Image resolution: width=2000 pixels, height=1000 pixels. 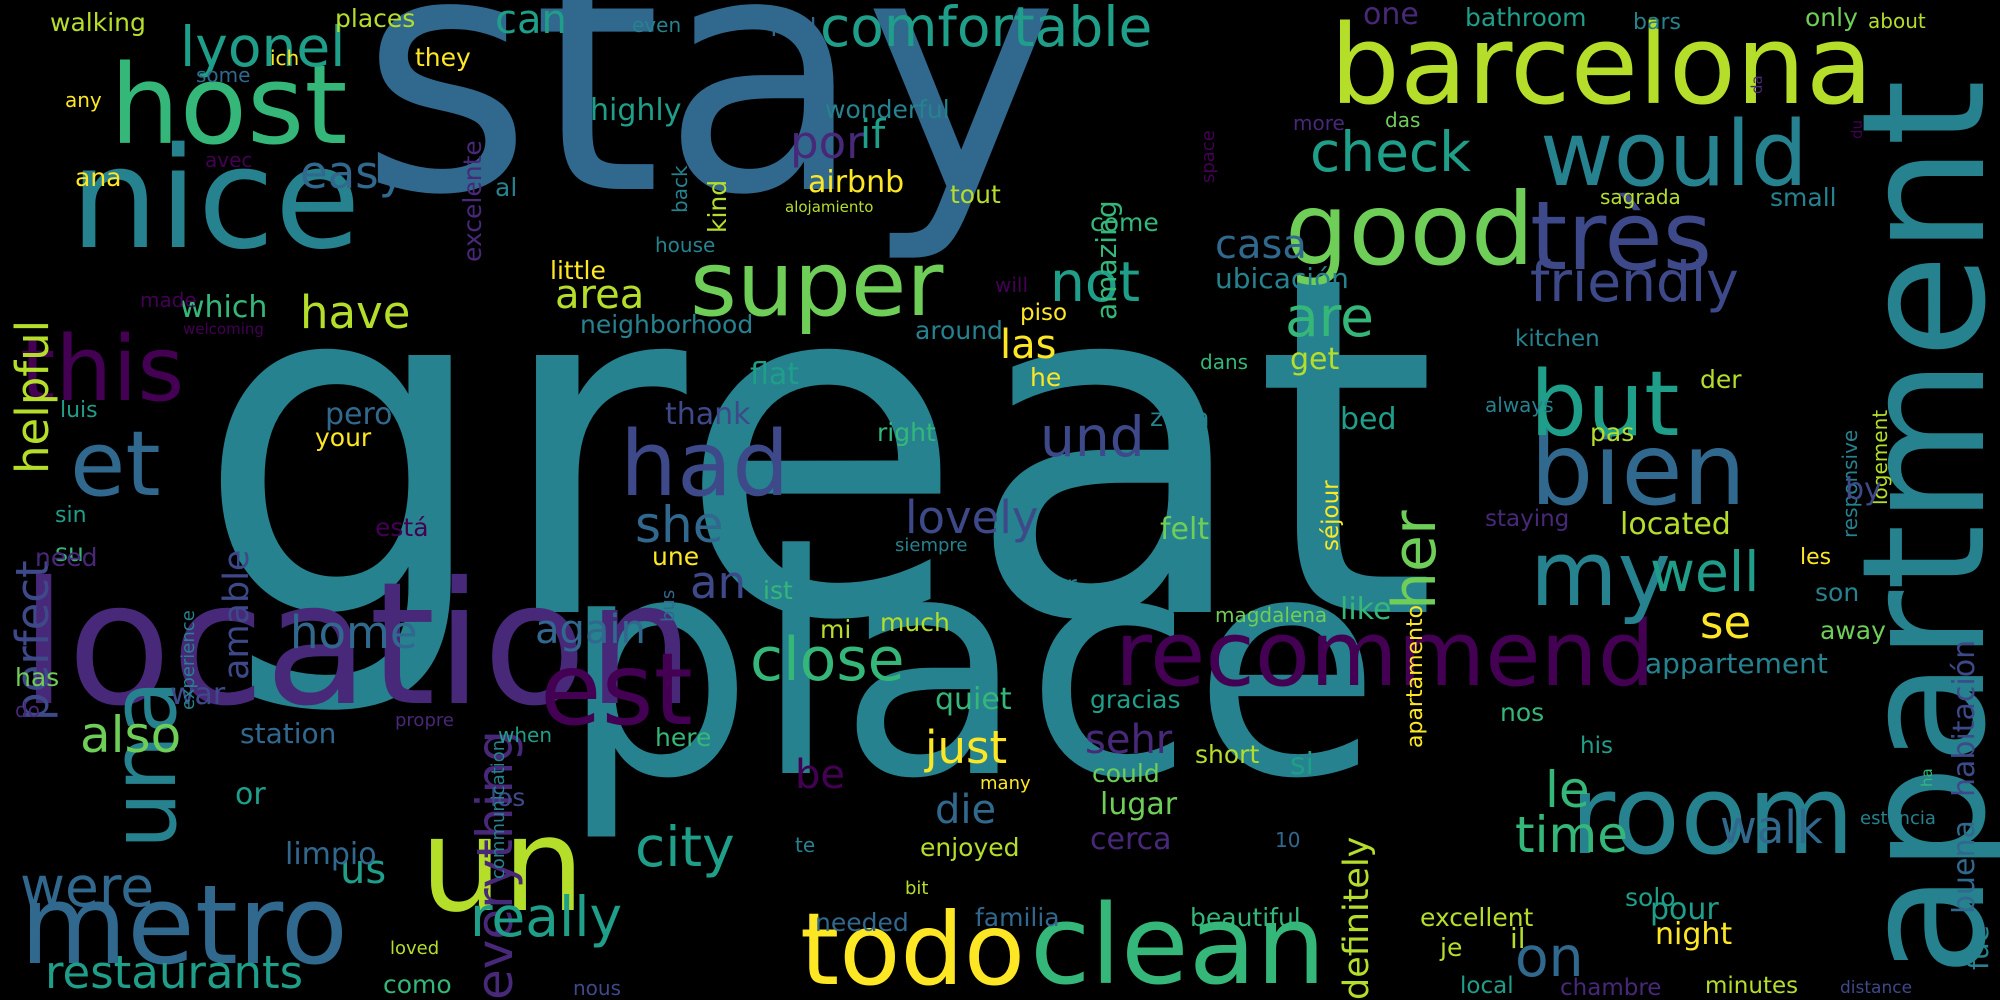 What do you see at coordinates (531, 21) in the screenshot?
I see `word-can: can` at bounding box center [531, 21].